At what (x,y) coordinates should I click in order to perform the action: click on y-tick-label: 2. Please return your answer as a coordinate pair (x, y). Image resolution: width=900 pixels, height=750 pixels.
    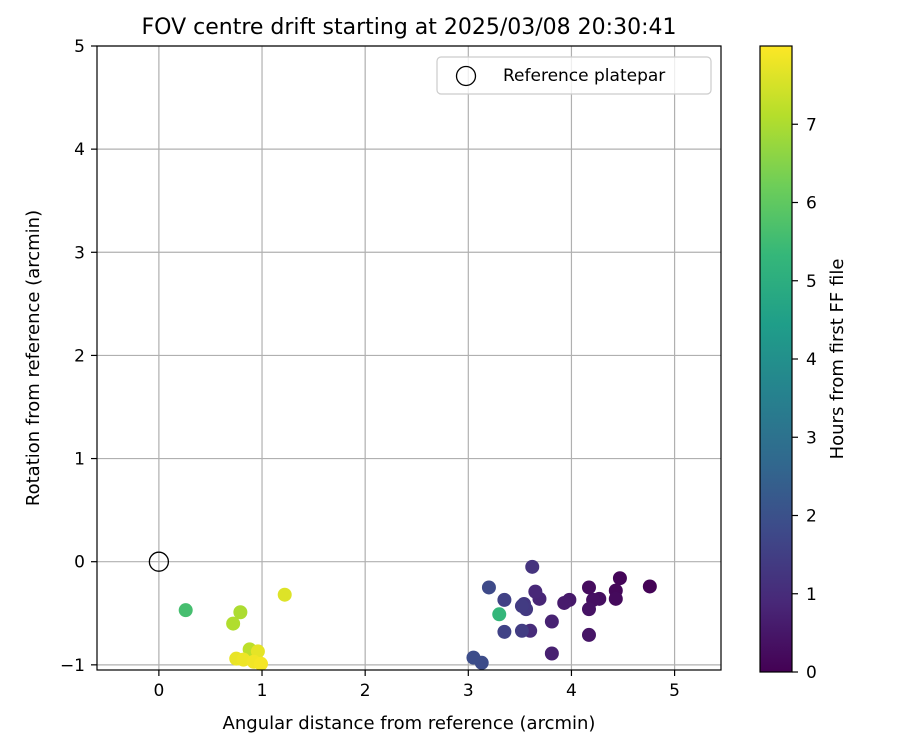
    Looking at the image, I should click on (79, 356).